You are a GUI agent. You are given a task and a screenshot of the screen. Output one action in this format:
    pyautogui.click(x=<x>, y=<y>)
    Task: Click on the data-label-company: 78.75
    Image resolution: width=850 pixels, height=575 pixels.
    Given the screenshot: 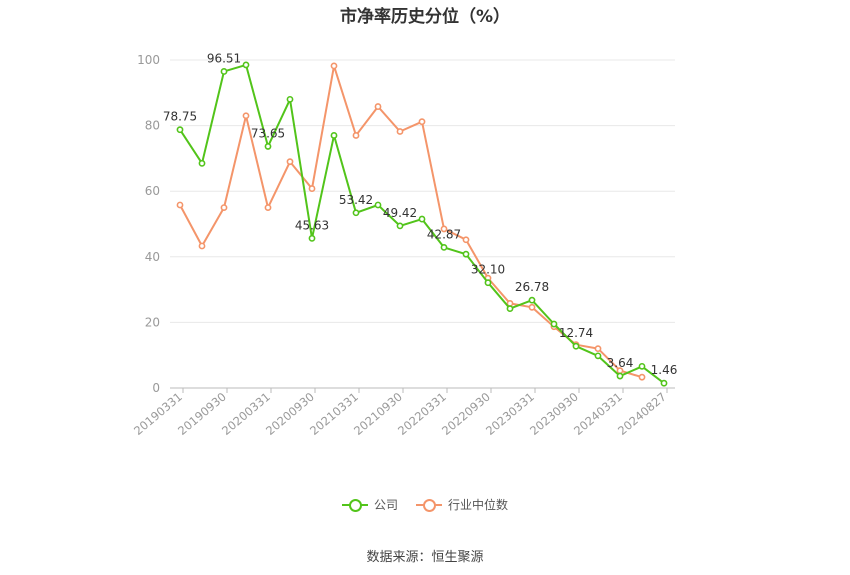 What is the action you would take?
    pyautogui.click(x=180, y=117)
    